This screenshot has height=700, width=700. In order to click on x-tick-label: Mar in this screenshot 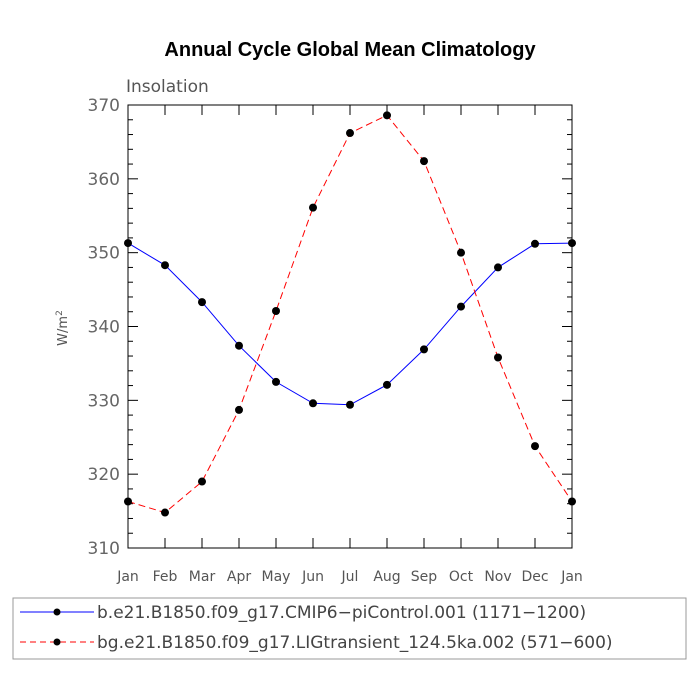, I will do `click(202, 577)`.